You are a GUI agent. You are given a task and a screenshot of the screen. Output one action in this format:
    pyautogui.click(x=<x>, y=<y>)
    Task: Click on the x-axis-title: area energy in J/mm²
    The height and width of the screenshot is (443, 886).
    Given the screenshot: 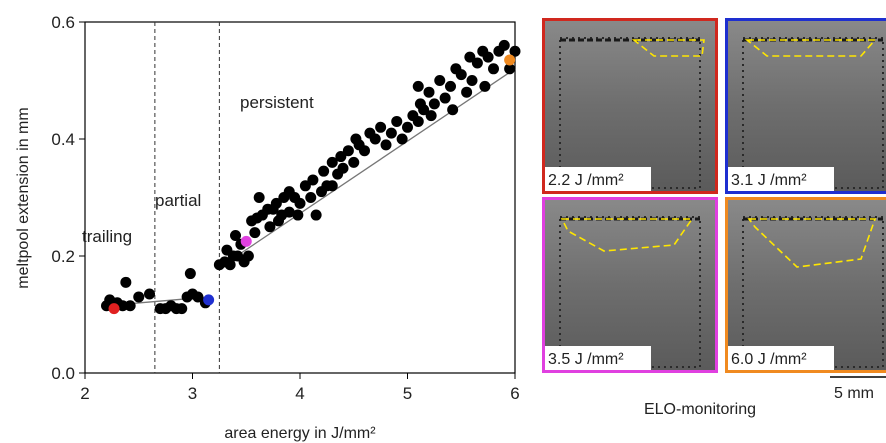 What is the action you would take?
    pyautogui.click(x=300, y=433)
    